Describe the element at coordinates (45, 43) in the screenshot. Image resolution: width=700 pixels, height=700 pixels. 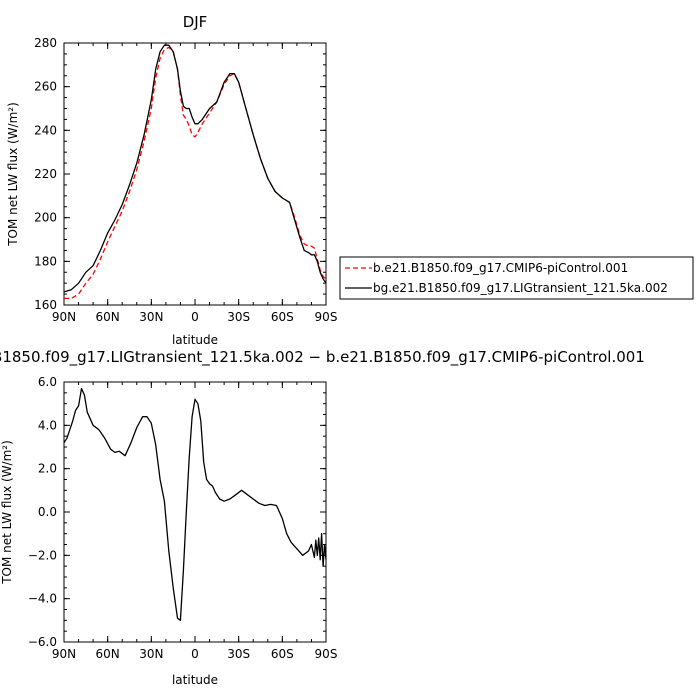
I see `top-y-tick-label: 280` at that location.